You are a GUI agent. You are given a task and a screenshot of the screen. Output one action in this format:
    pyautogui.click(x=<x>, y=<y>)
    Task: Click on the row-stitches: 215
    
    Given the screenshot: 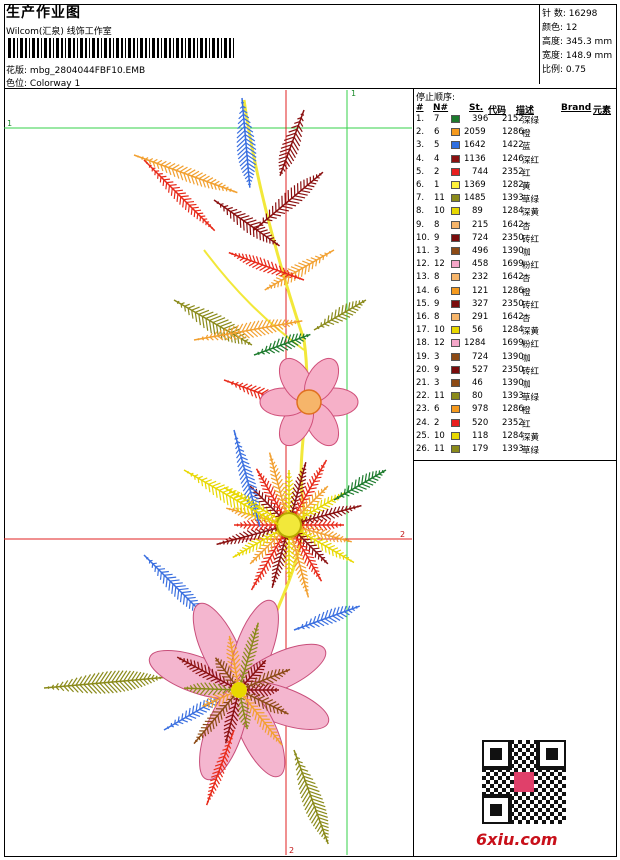 What is the action you would take?
    pyautogui.click(x=480, y=224)
    